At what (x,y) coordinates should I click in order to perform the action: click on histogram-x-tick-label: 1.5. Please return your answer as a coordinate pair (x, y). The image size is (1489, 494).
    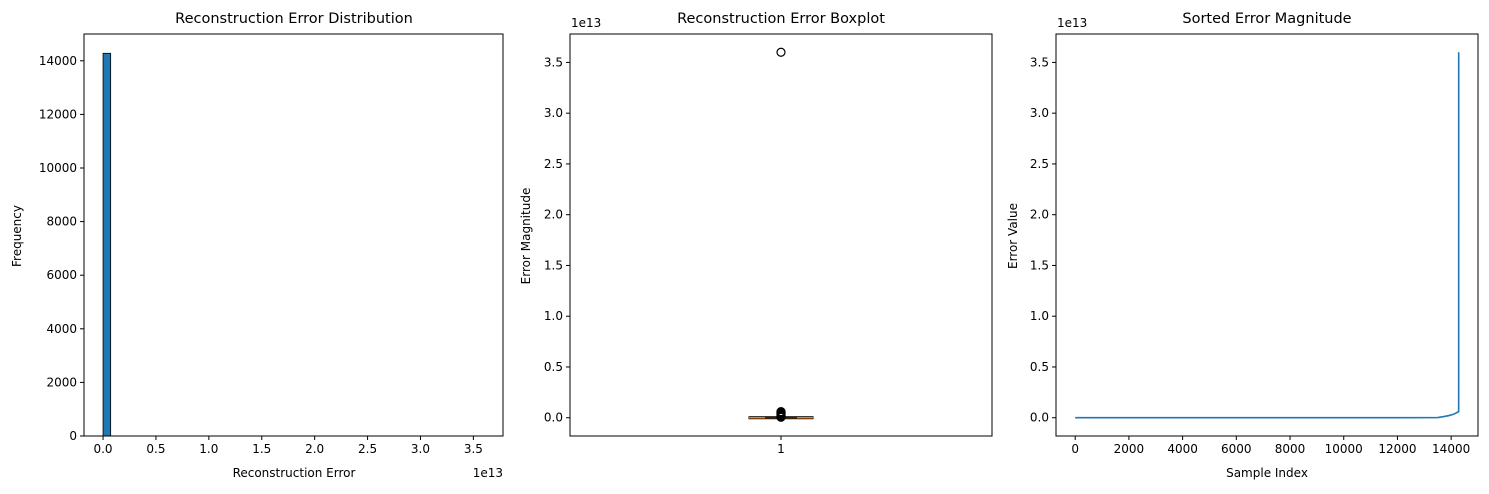
    Looking at the image, I should click on (261, 449).